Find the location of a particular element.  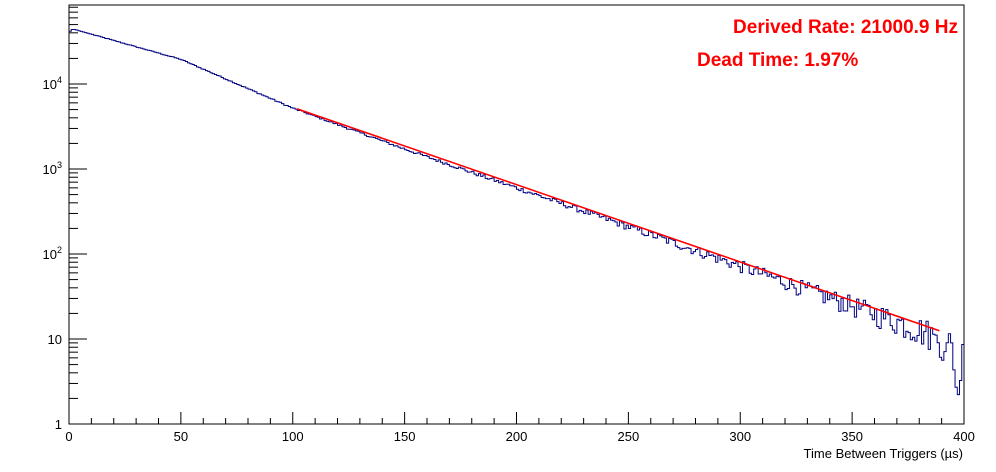

x-tick-label: 150 is located at coordinates (405, 436).